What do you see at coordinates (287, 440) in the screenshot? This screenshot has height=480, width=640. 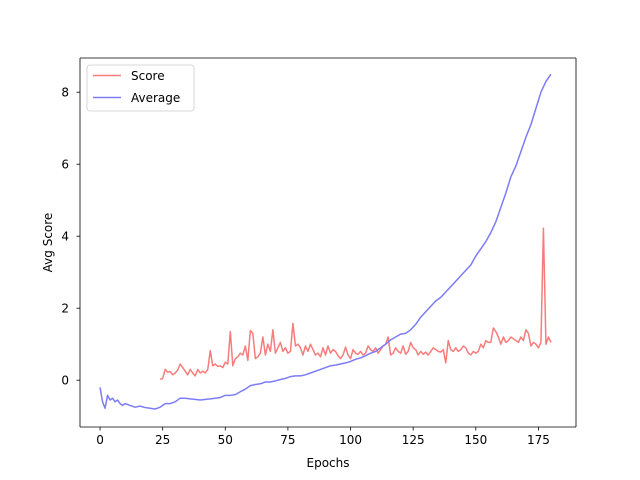 I see `x-tick-label: 75` at bounding box center [287, 440].